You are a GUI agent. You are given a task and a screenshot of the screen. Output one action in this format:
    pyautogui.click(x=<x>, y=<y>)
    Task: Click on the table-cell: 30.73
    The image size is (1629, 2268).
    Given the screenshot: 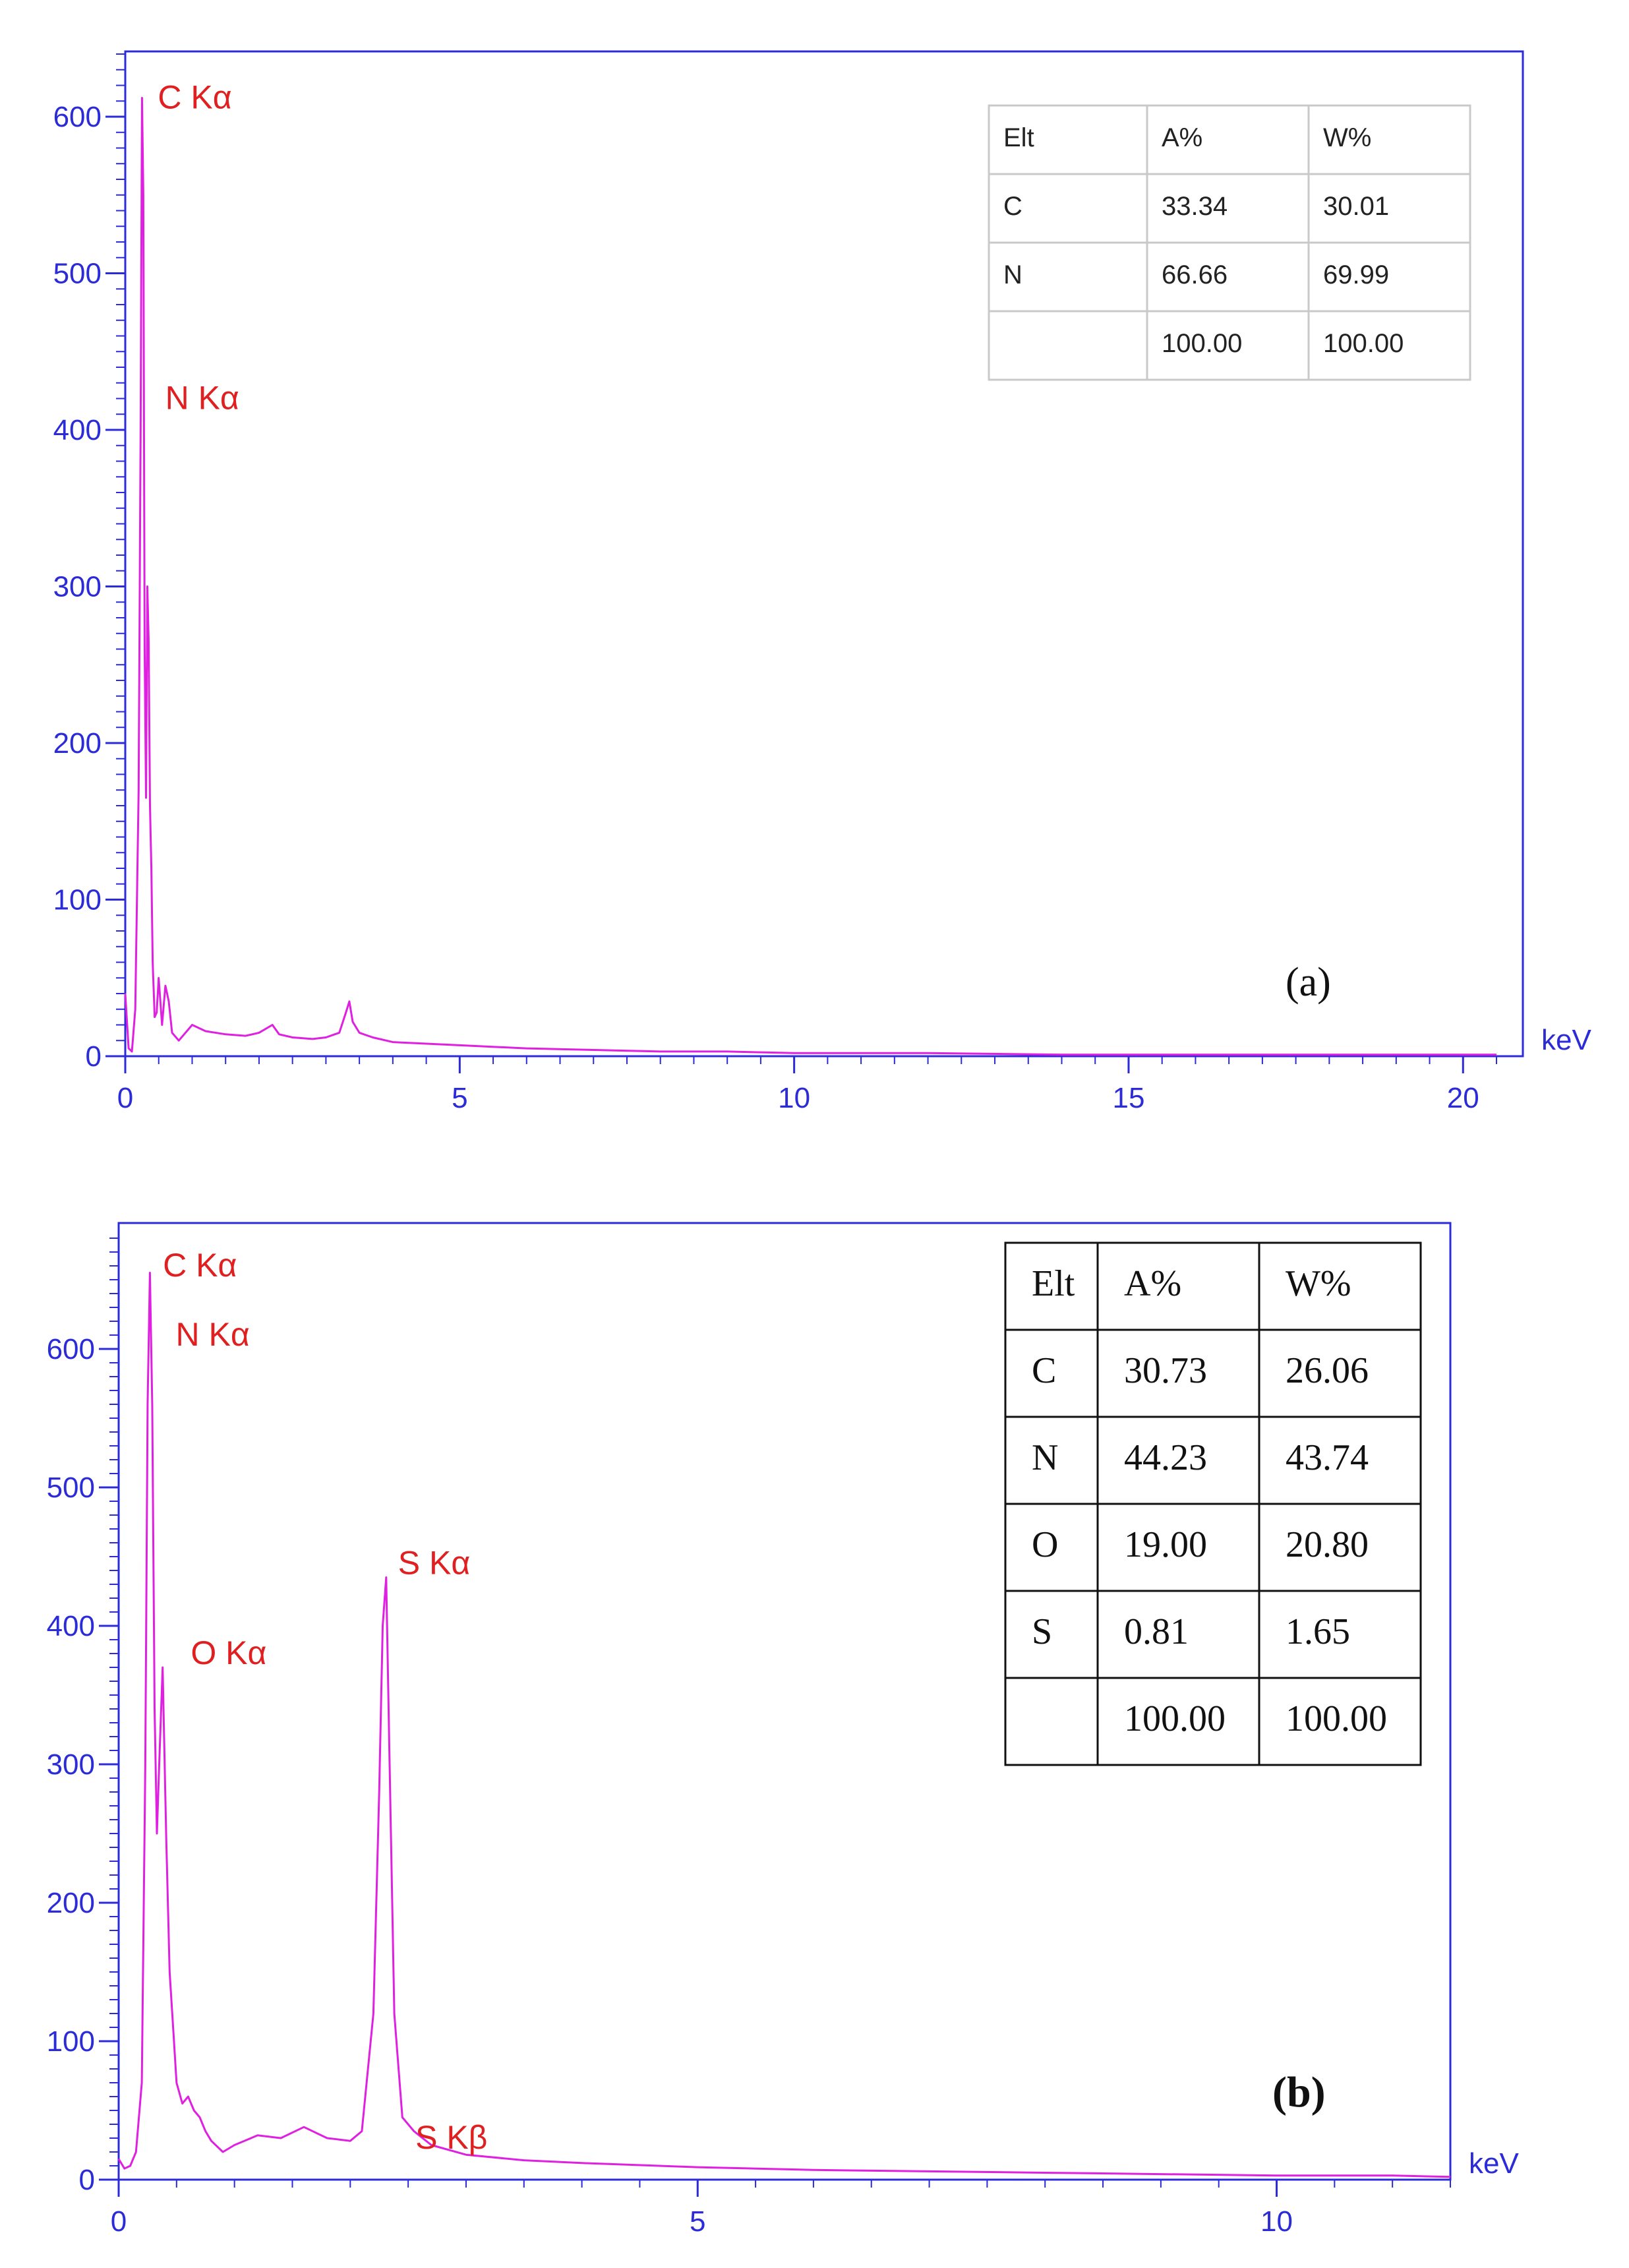 What is the action you would take?
    pyautogui.click(x=1165, y=1370)
    